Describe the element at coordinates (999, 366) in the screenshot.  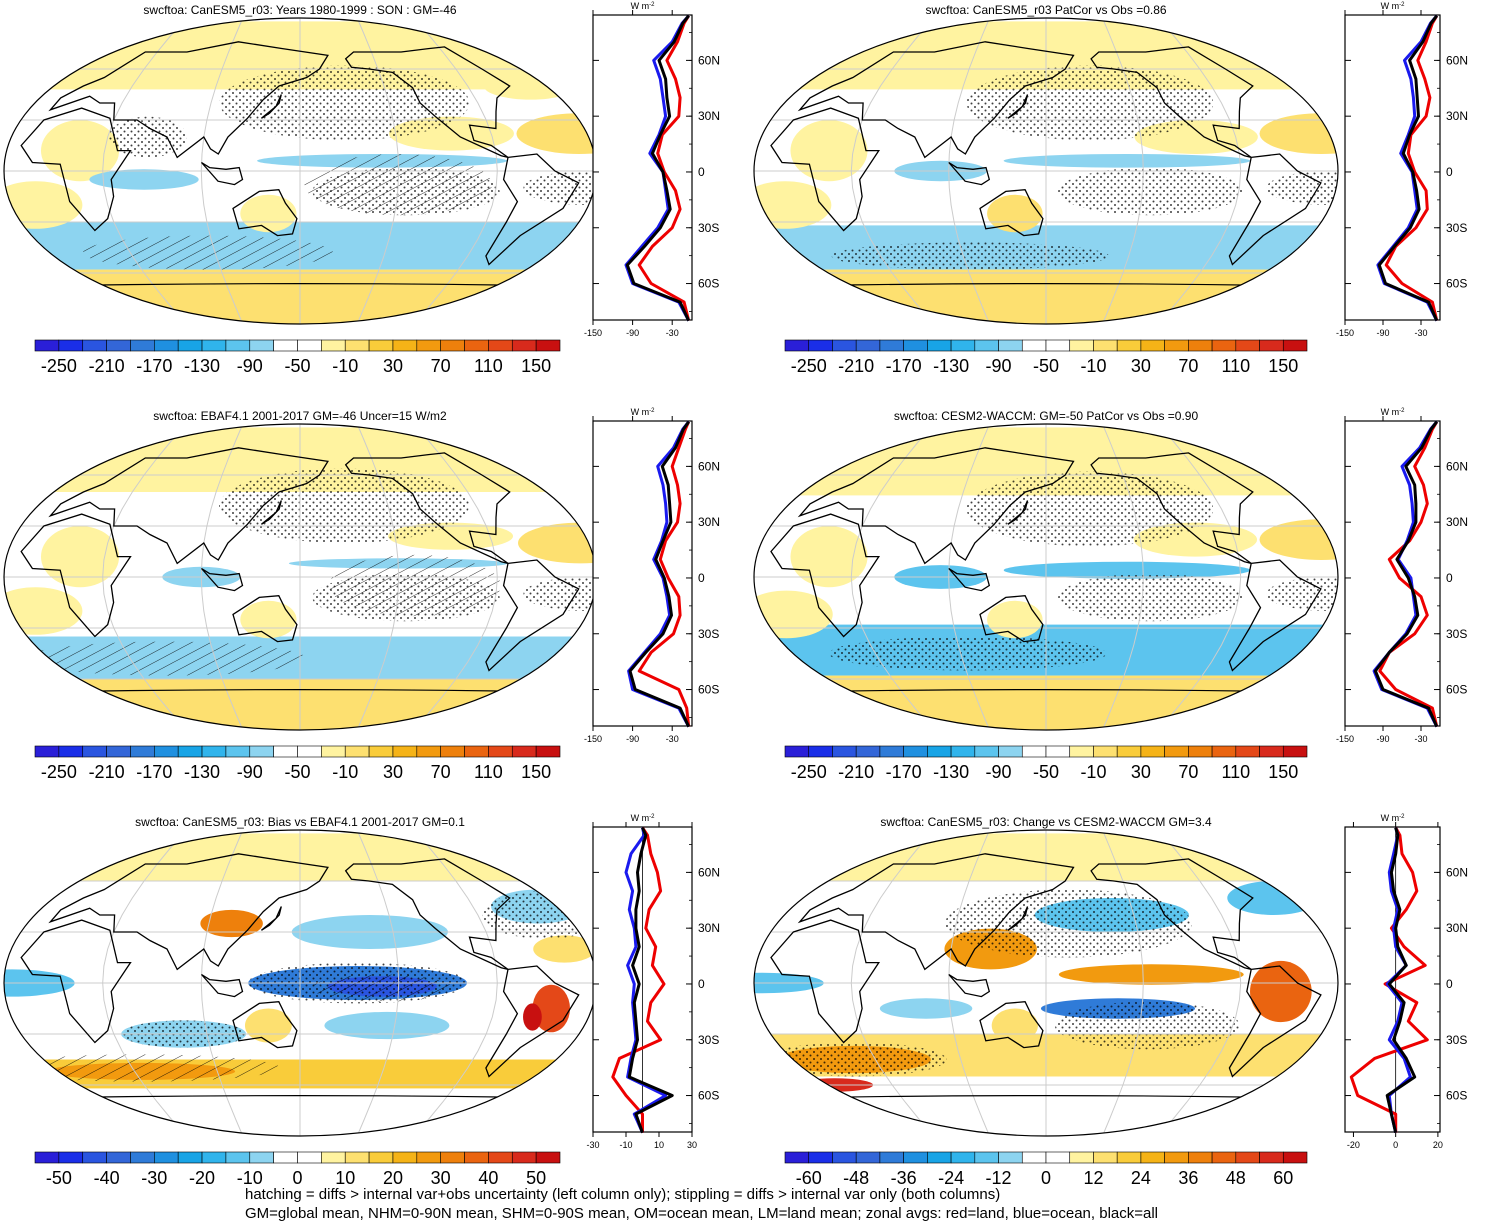
I see `colorbar-label: -90` at that location.